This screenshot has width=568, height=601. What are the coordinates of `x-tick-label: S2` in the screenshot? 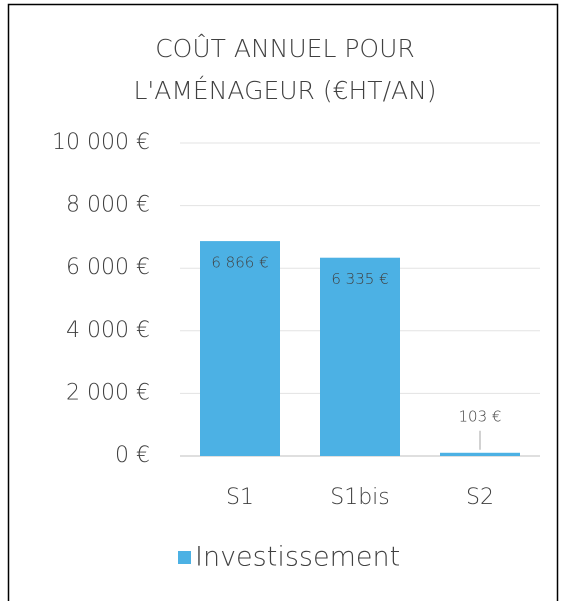 It's located at (480, 497).